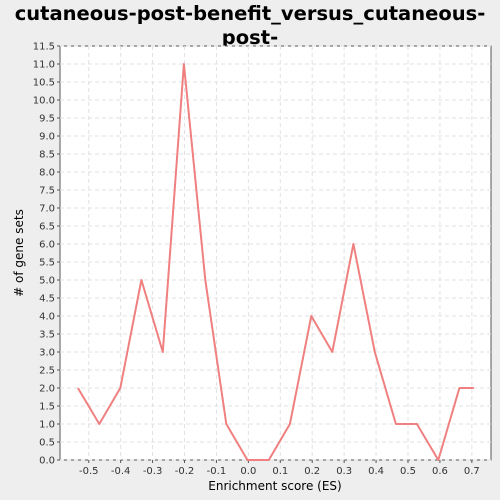 Image resolution: width=500 pixels, height=500 pixels. Describe the element at coordinates (248, 471) in the screenshot. I see `x-tick-label: 0.0` at that location.